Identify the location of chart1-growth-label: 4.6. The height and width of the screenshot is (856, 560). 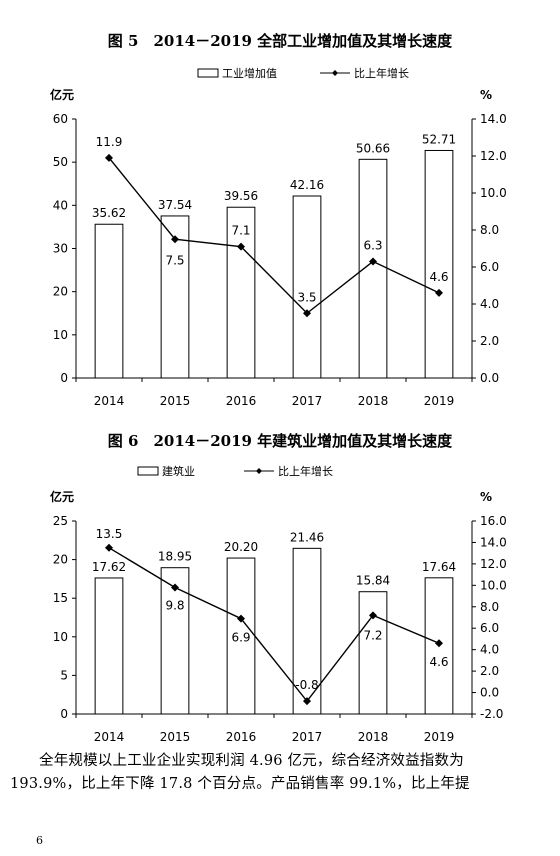
(438, 277).